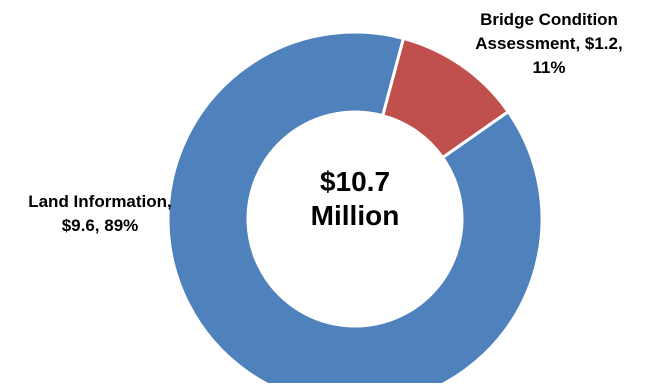  I want to click on data-label-bridge-line-3: 11%, so click(549, 67).